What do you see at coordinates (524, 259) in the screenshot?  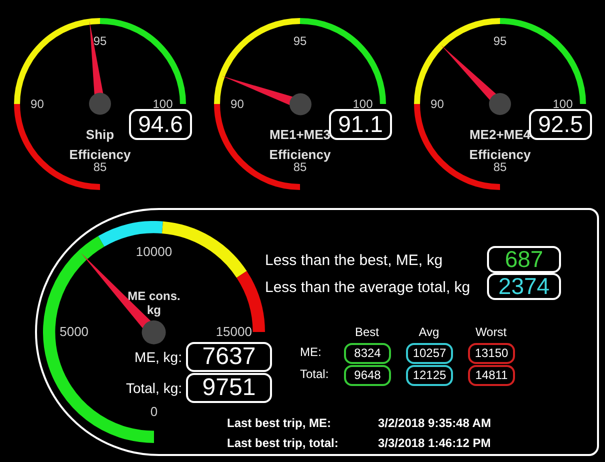 I see `text: 687` at bounding box center [524, 259].